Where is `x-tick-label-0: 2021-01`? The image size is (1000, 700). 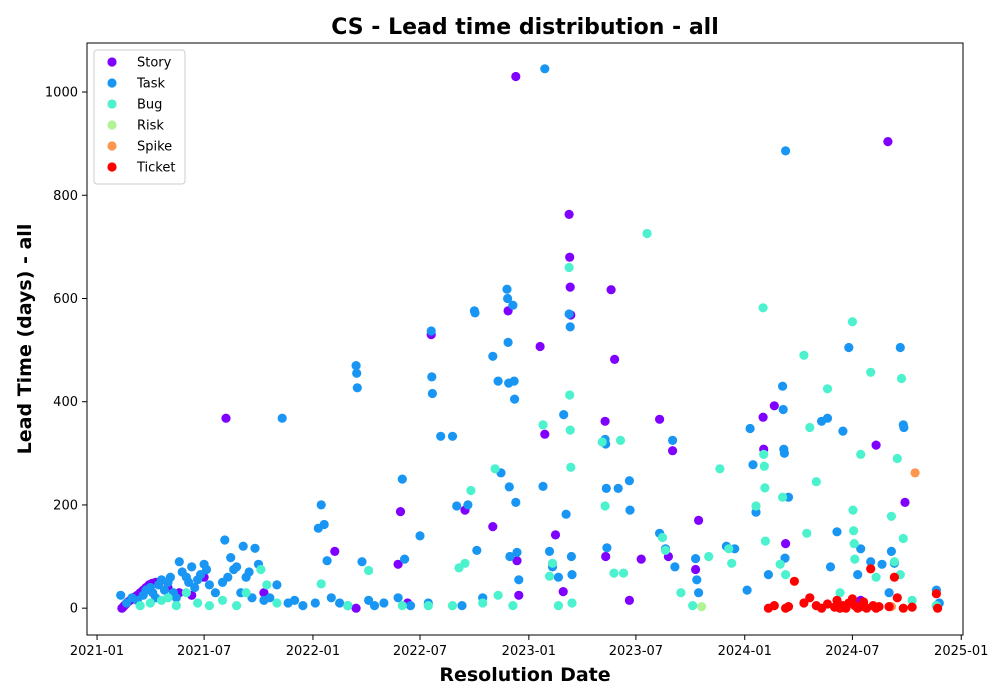 x-tick-label-0: 2021-01 is located at coordinates (97, 651).